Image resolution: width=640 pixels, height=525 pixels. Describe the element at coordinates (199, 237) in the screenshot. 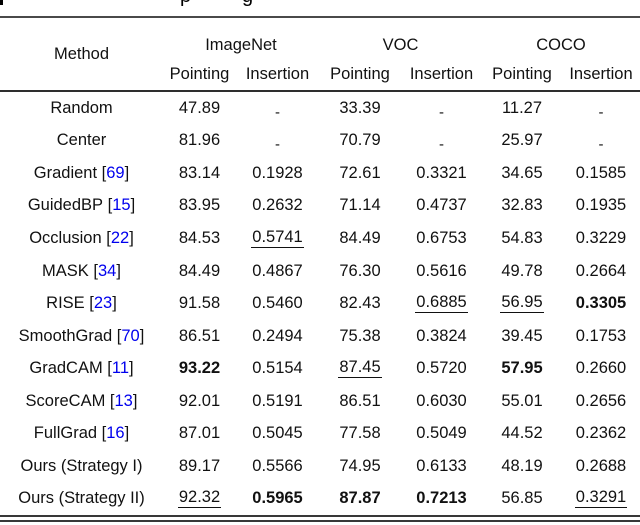

I see `metric-value: 84.53` at that location.